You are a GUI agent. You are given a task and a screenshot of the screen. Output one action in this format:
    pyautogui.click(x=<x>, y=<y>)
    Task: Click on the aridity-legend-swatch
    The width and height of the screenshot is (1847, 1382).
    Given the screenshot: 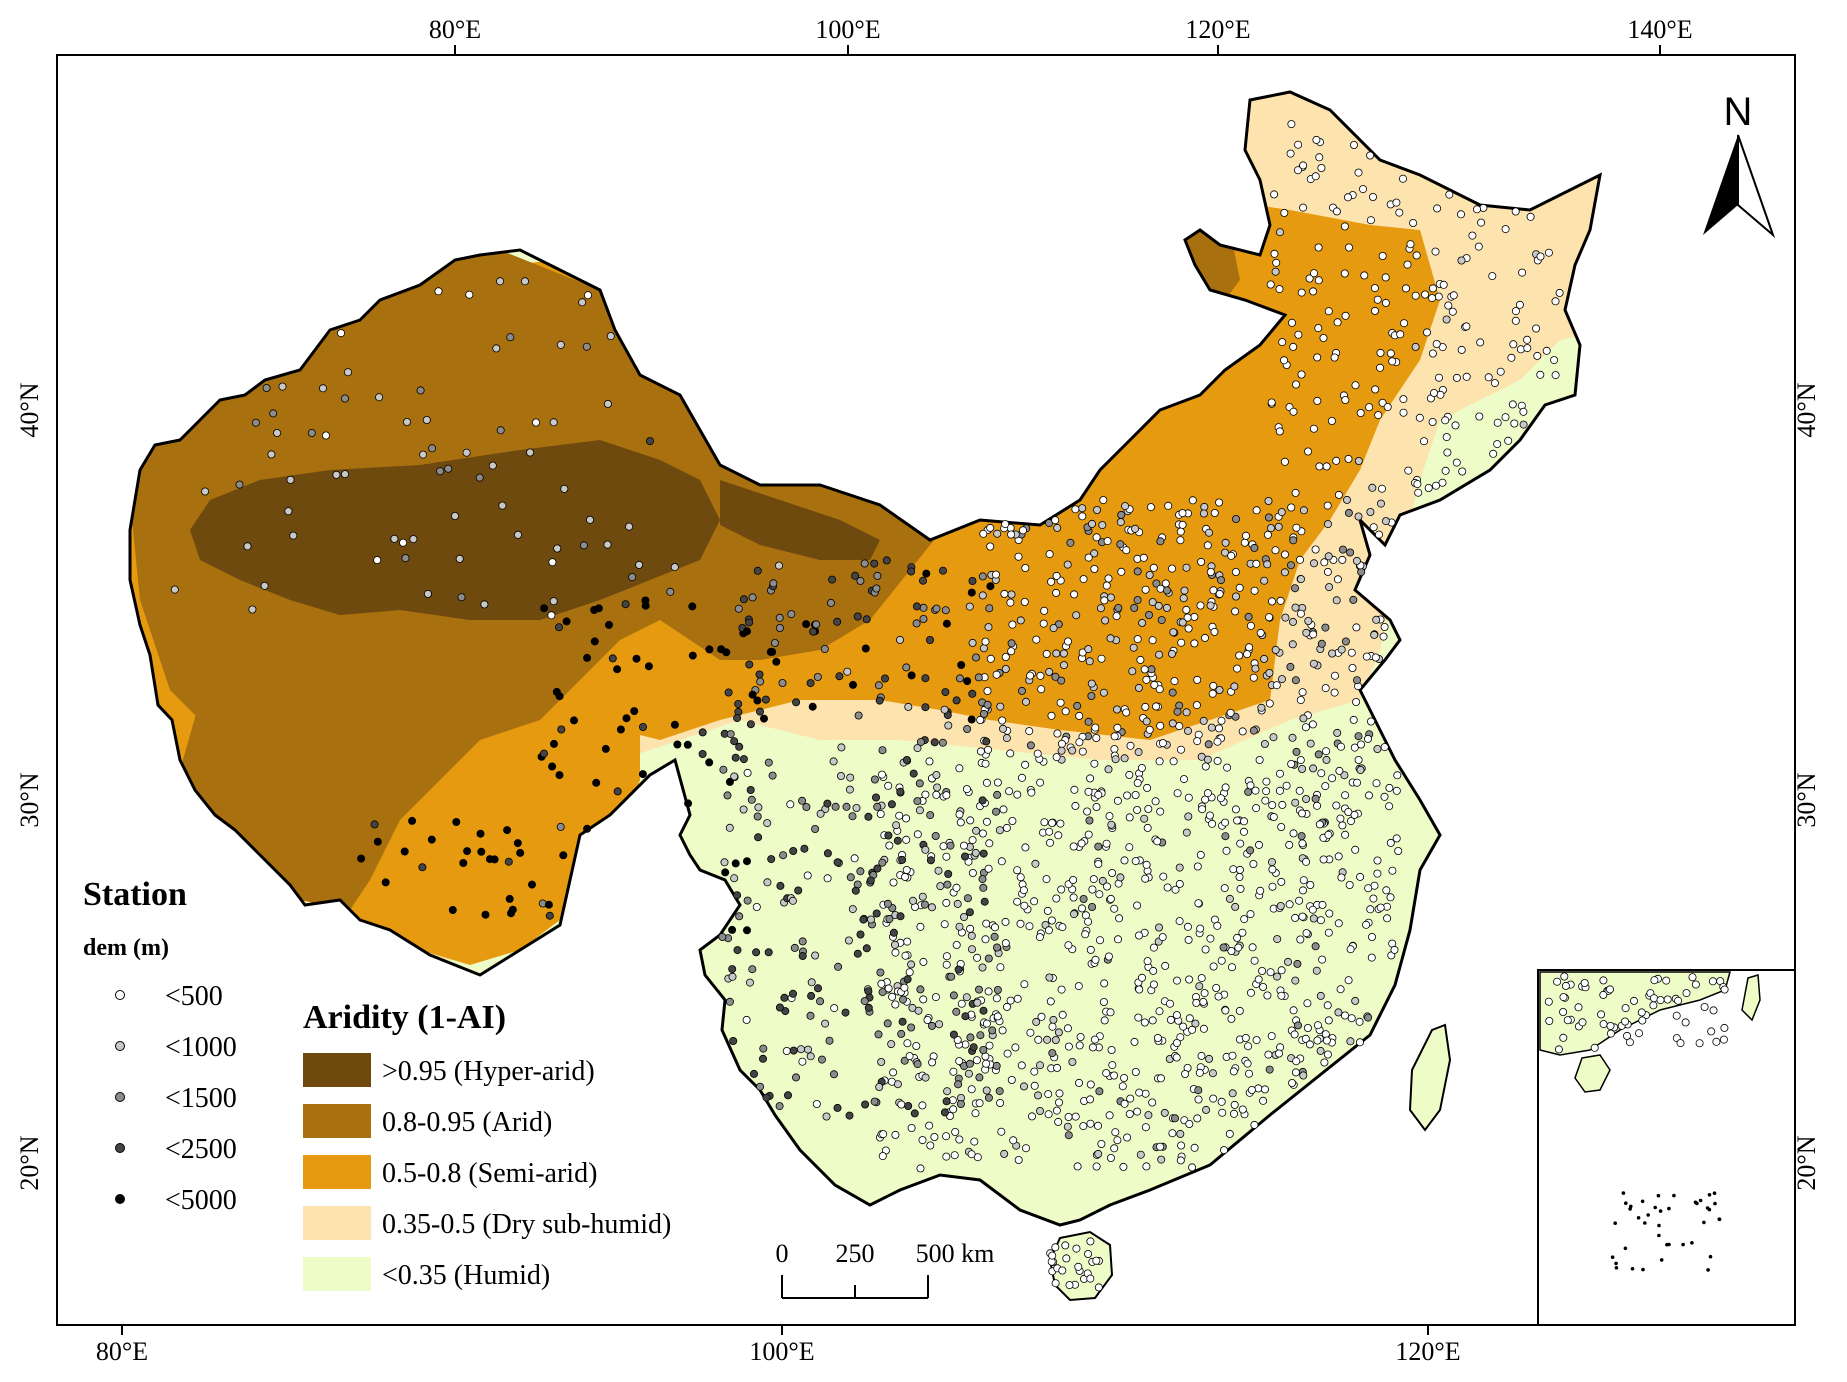 What is the action you would take?
    pyautogui.click(x=337, y=1121)
    